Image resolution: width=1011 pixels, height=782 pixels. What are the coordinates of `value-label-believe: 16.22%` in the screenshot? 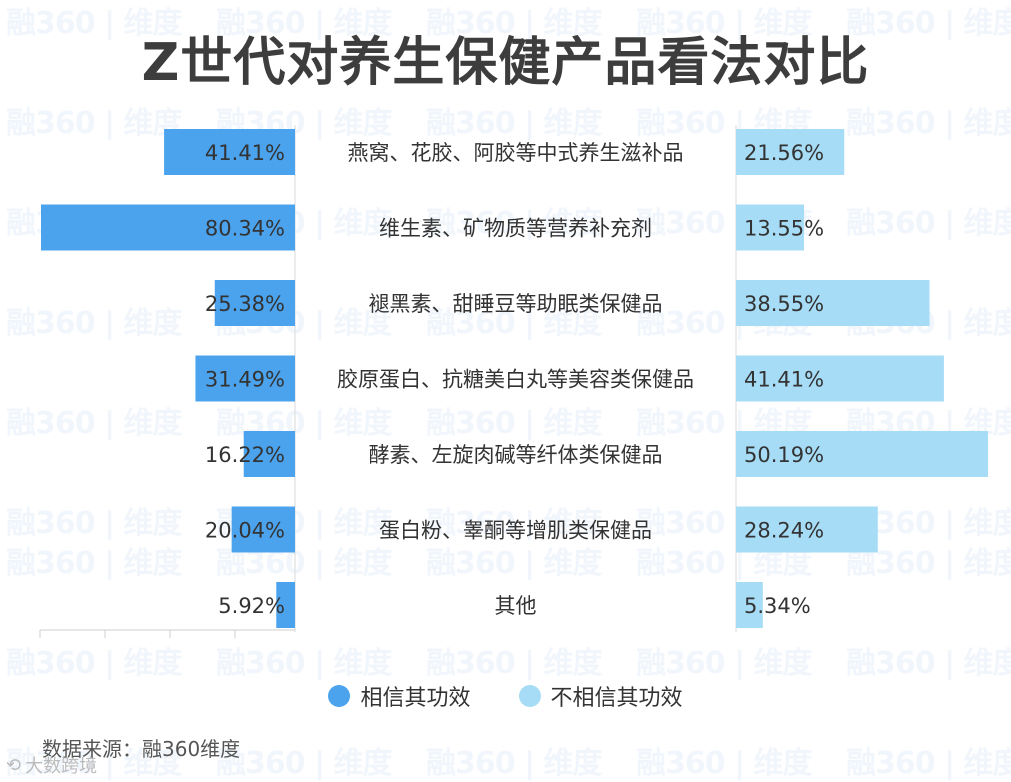 It's located at (245, 455).